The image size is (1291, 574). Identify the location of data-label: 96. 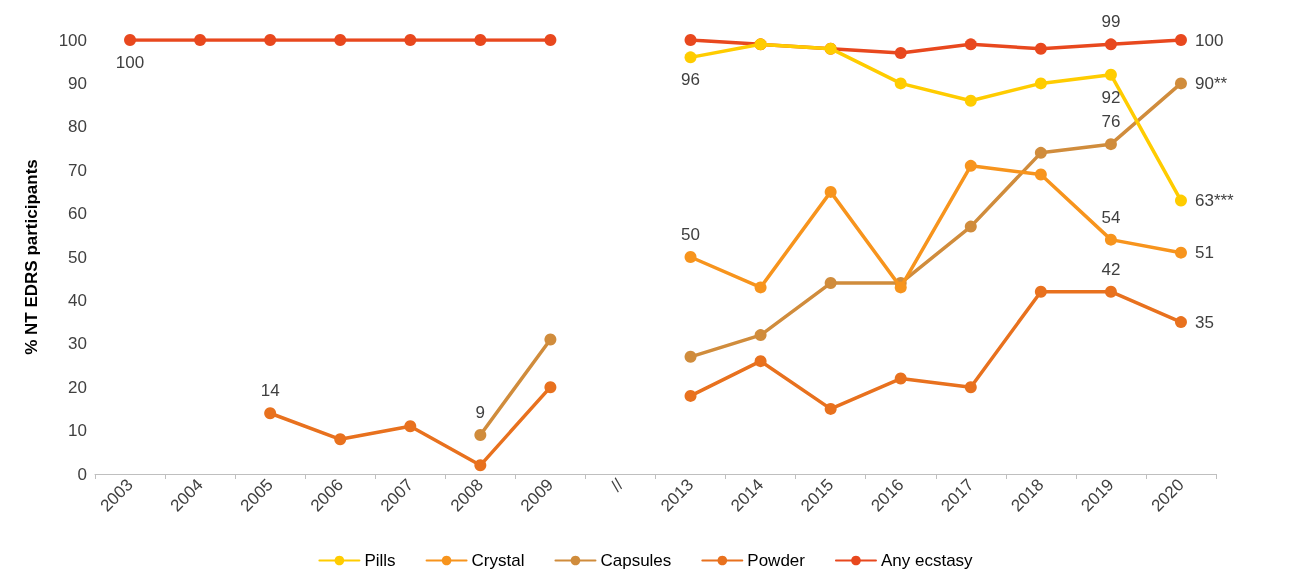
(690, 80).